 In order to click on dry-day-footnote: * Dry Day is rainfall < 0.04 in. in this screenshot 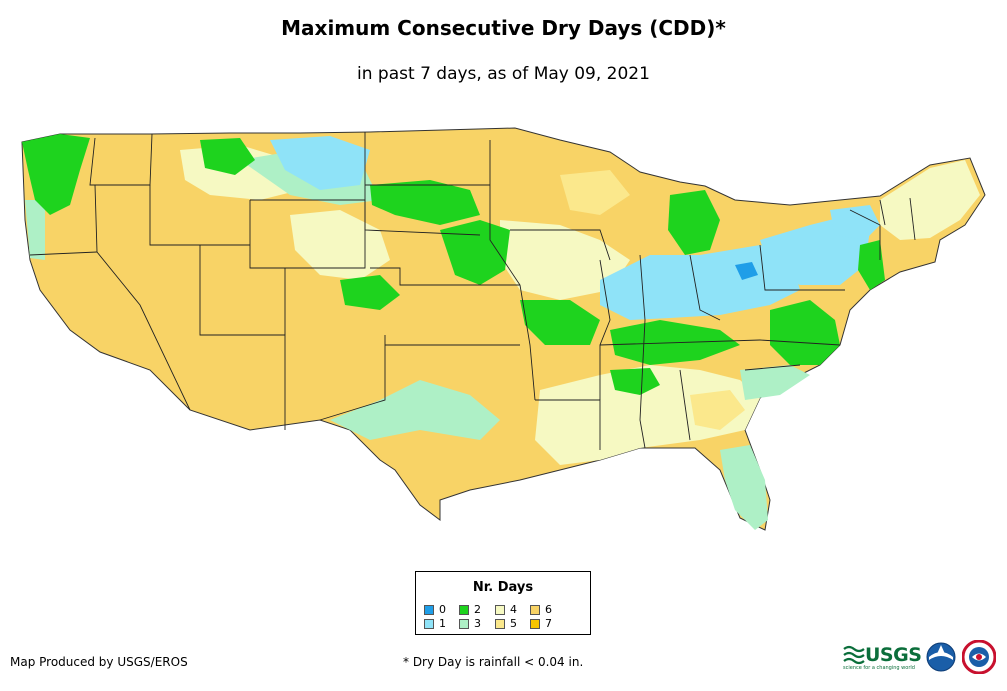, I will do `click(493, 662)`.